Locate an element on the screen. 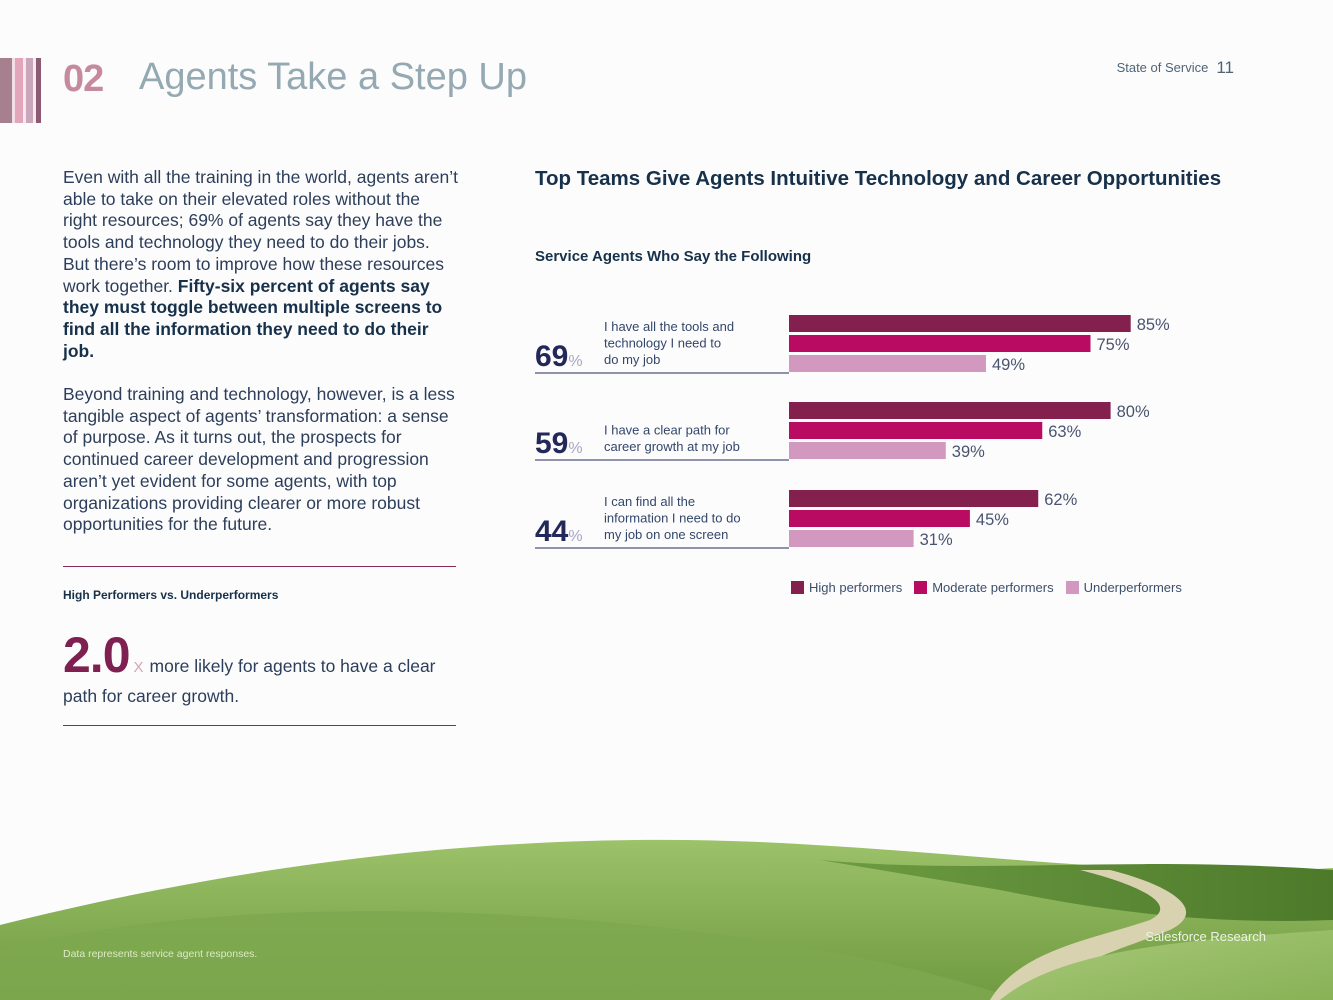  category-label: technology I need to is located at coordinates (662, 343).